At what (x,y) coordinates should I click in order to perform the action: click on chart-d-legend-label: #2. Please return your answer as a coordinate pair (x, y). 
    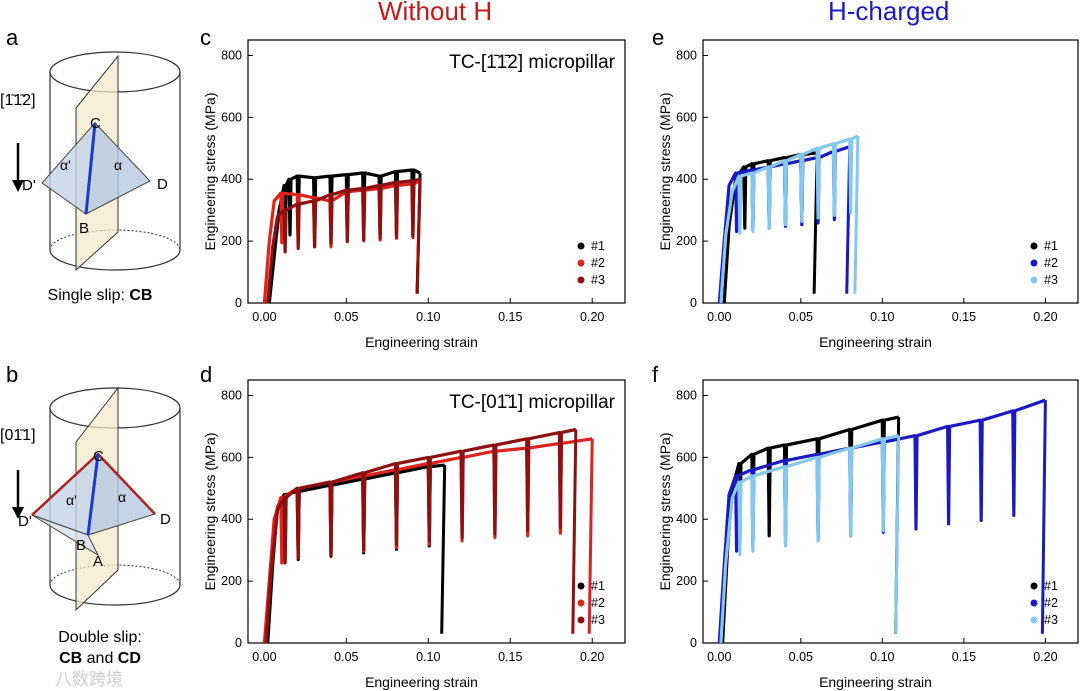
    Looking at the image, I should click on (598, 603).